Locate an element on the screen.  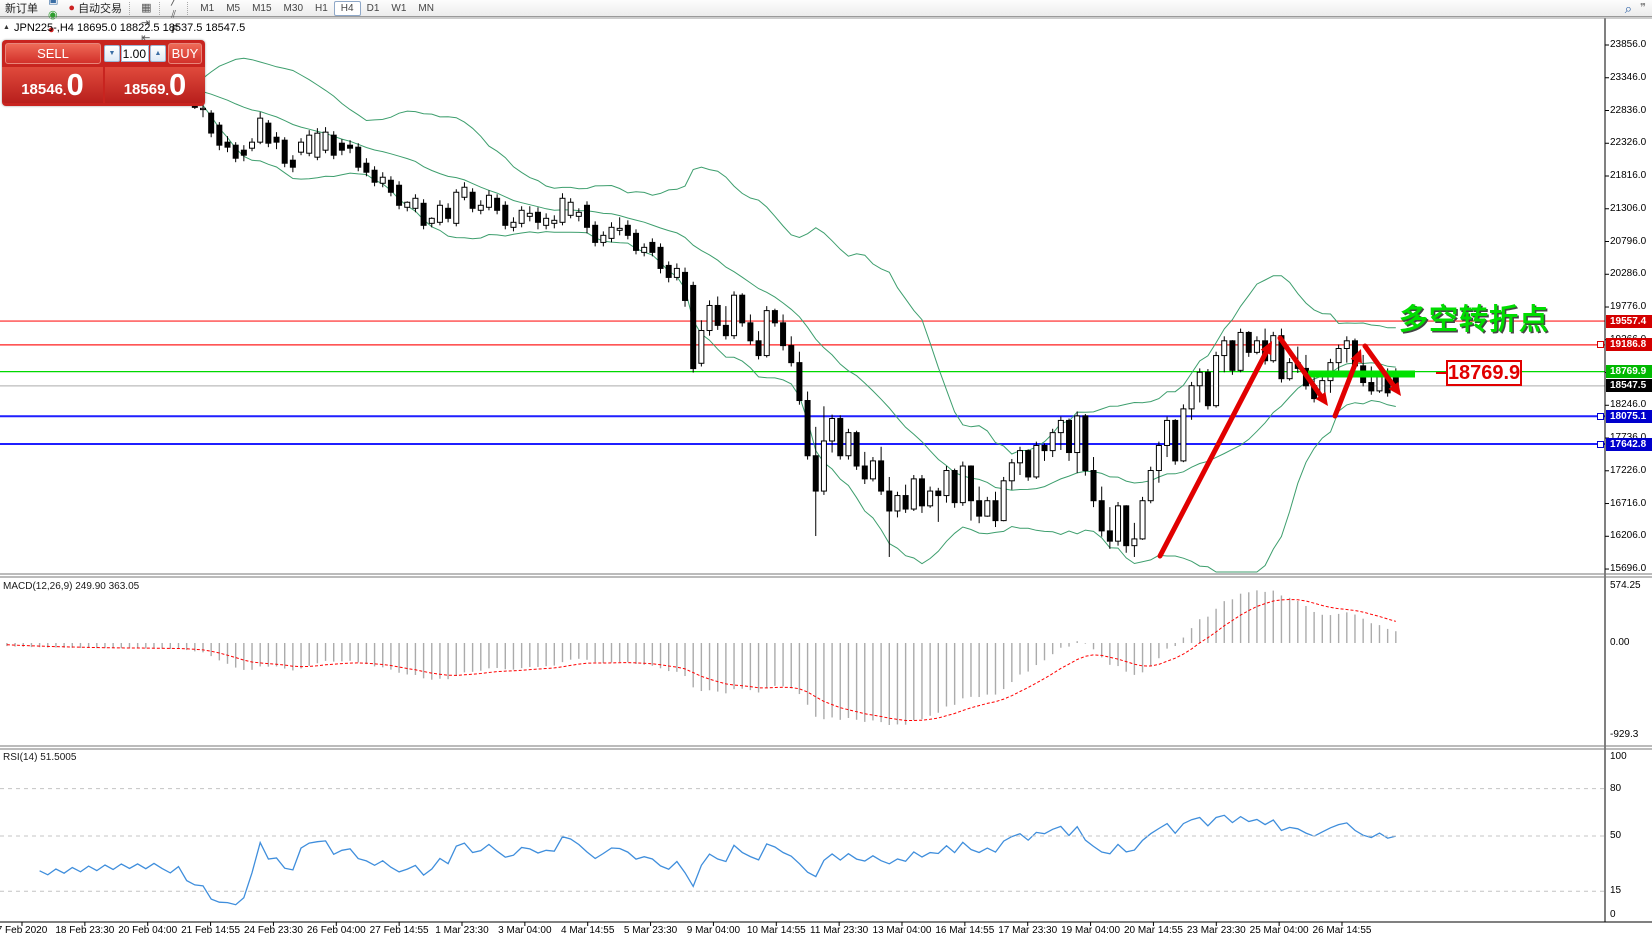
rsi-value: 51.5005 is located at coordinates (58, 757).